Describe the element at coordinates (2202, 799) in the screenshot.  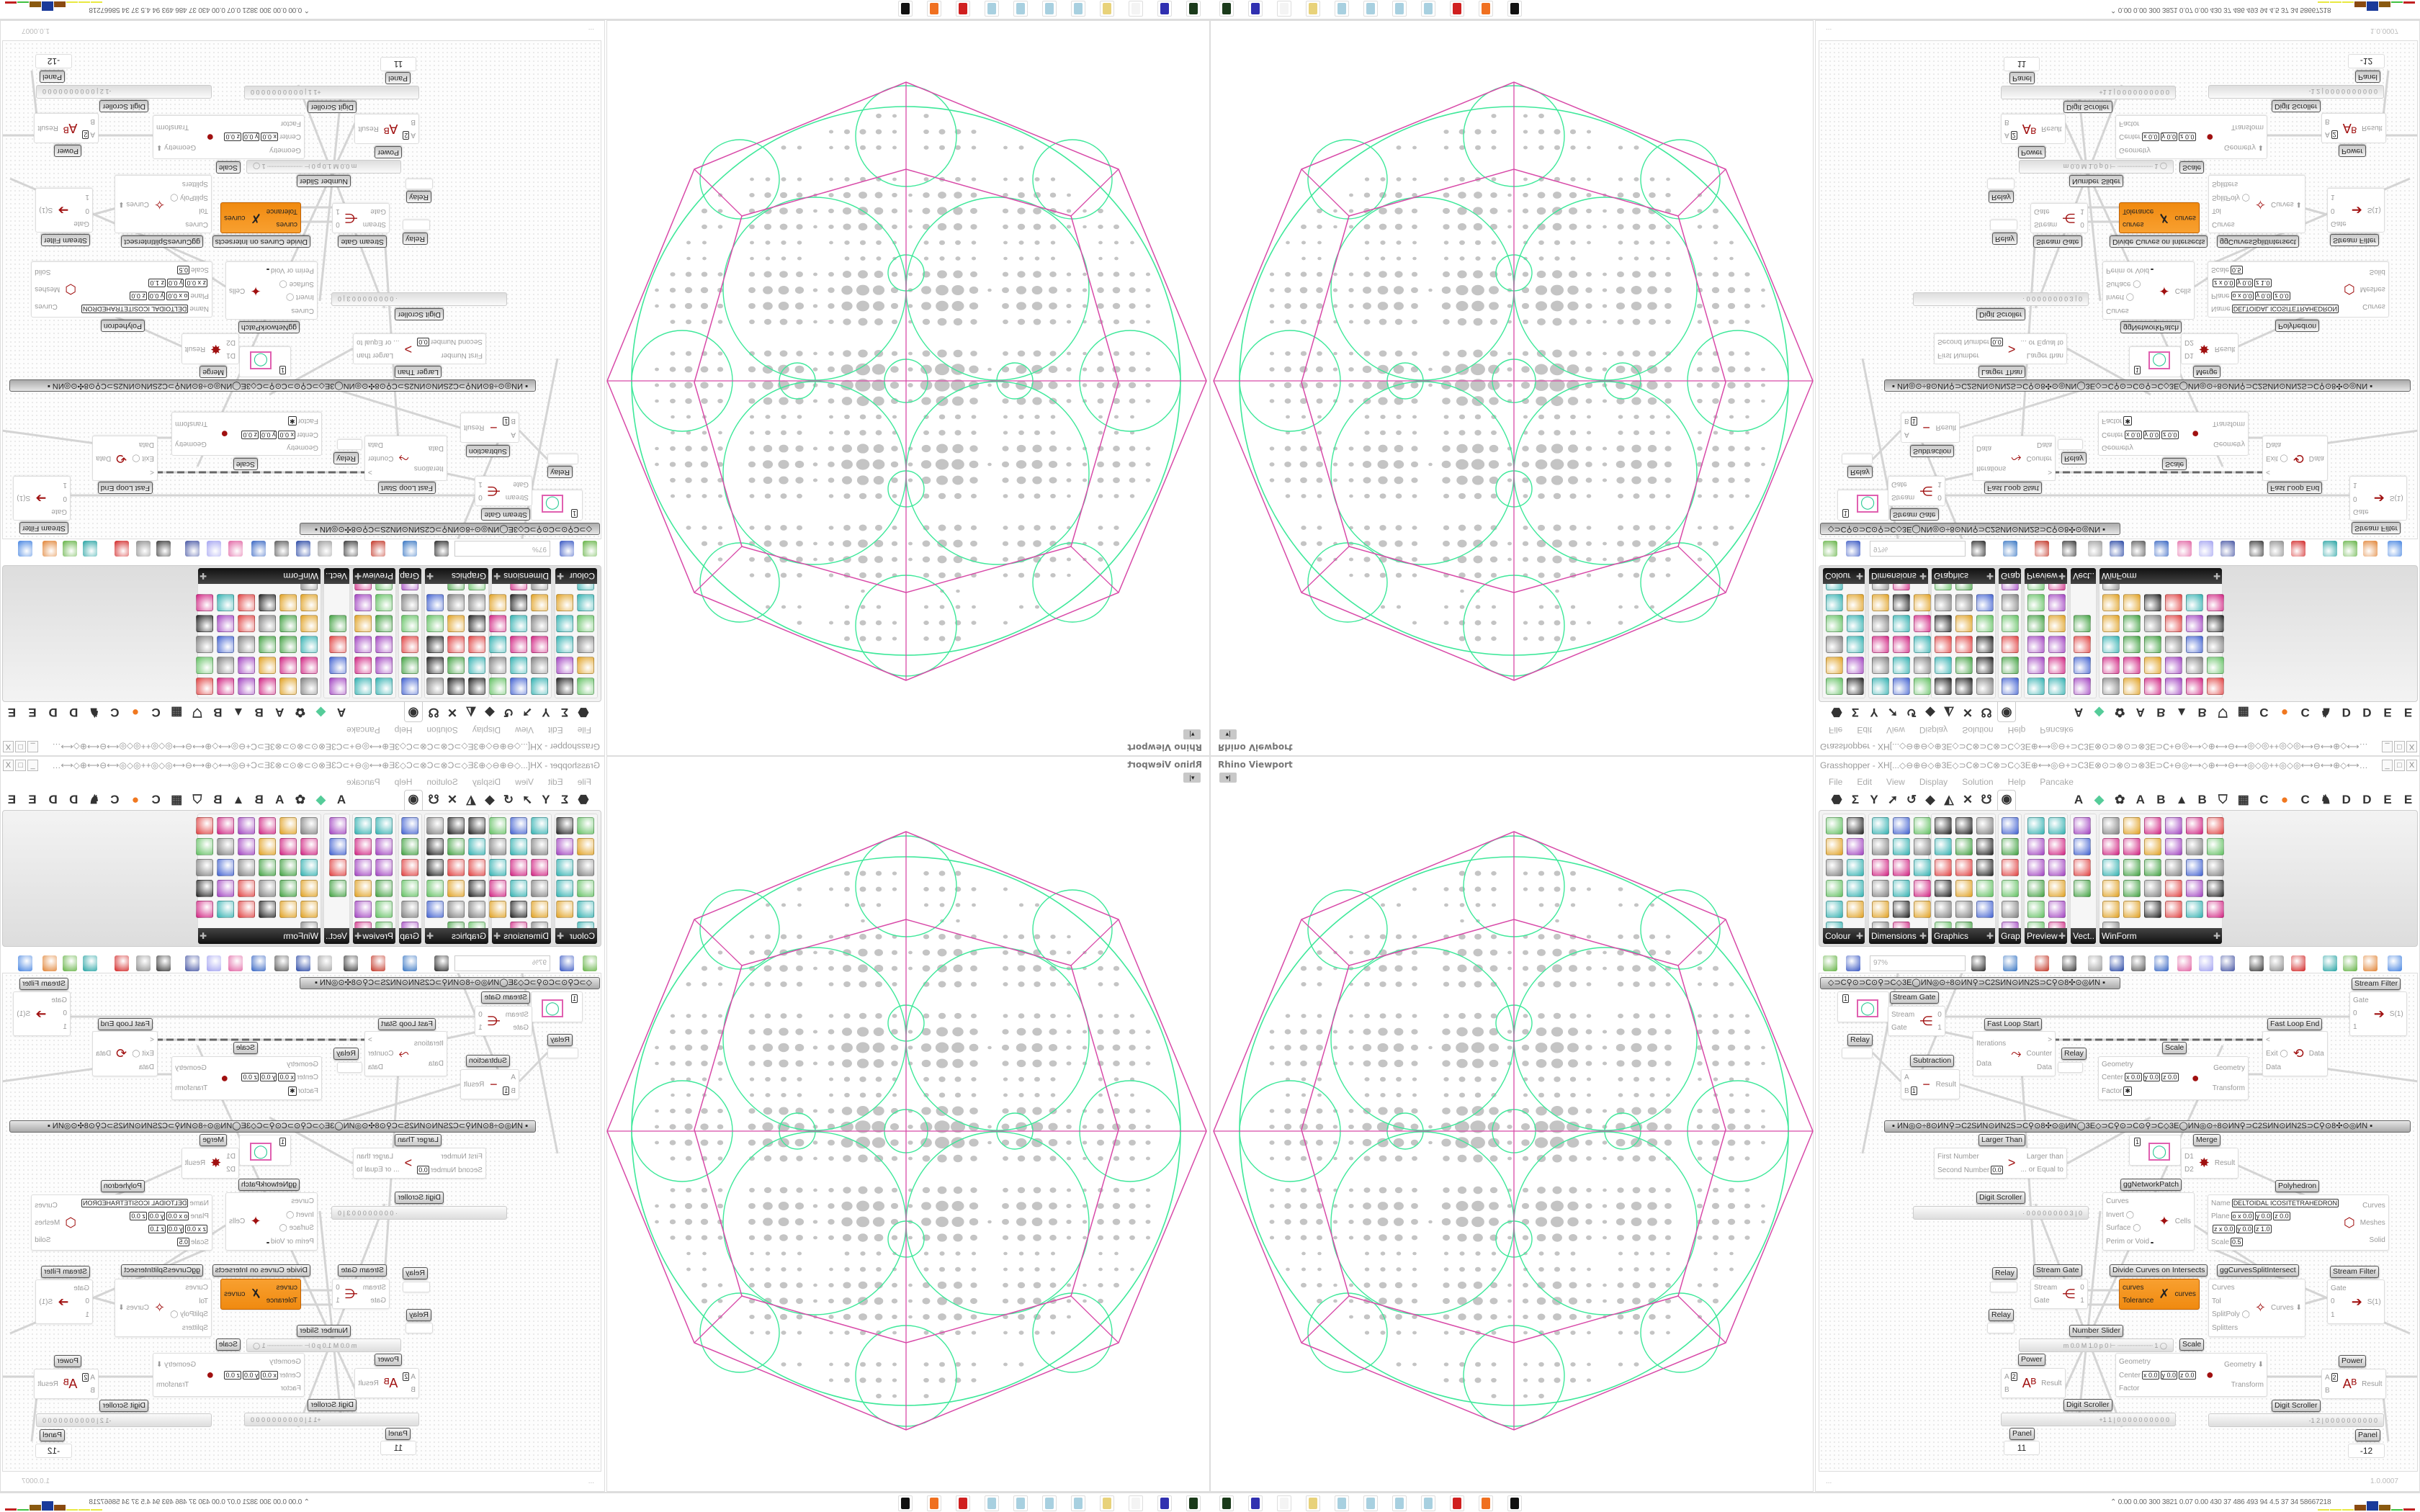
I see `tab-tab-b2: B` at that location.